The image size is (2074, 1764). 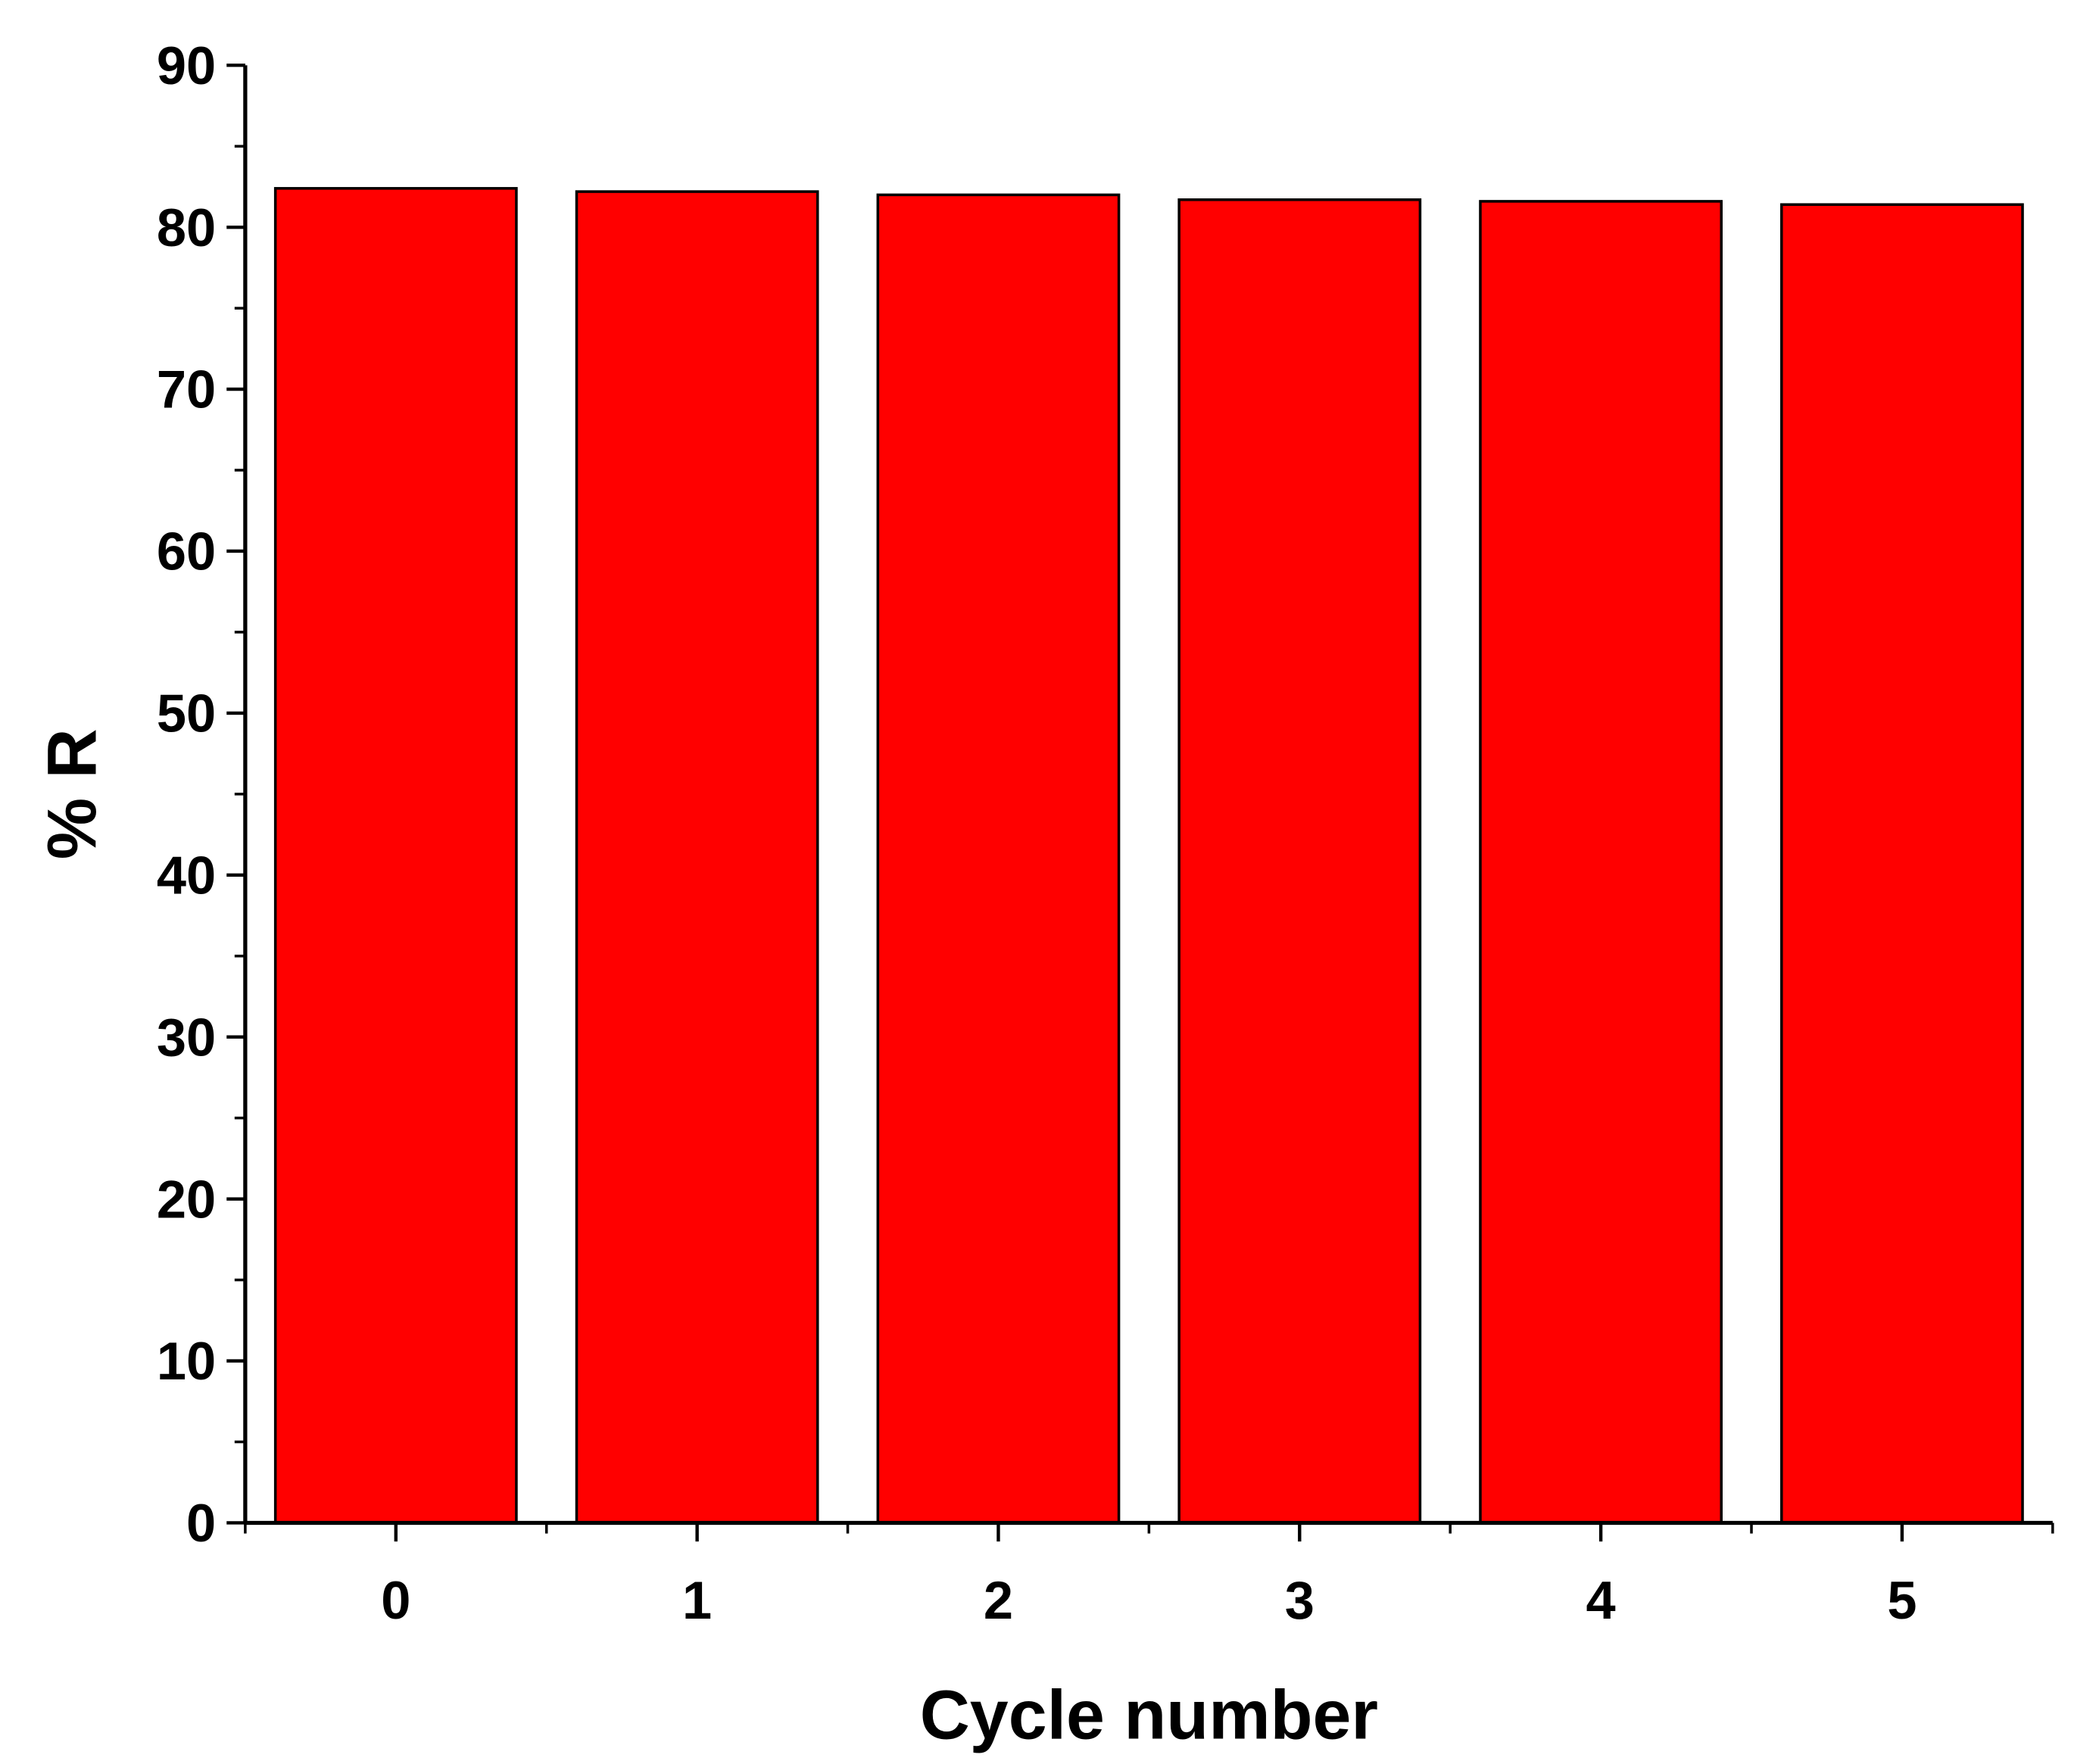 I want to click on y-tick-label: 90, so click(x=186, y=65).